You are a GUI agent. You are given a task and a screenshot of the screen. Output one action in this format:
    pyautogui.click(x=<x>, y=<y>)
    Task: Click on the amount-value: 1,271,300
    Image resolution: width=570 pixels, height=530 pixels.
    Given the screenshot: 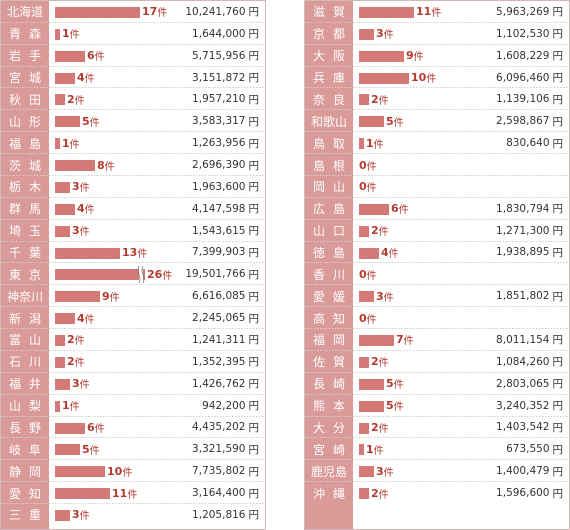 What is the action you would take?
    pyautogui.click(x=523, y=230)
    